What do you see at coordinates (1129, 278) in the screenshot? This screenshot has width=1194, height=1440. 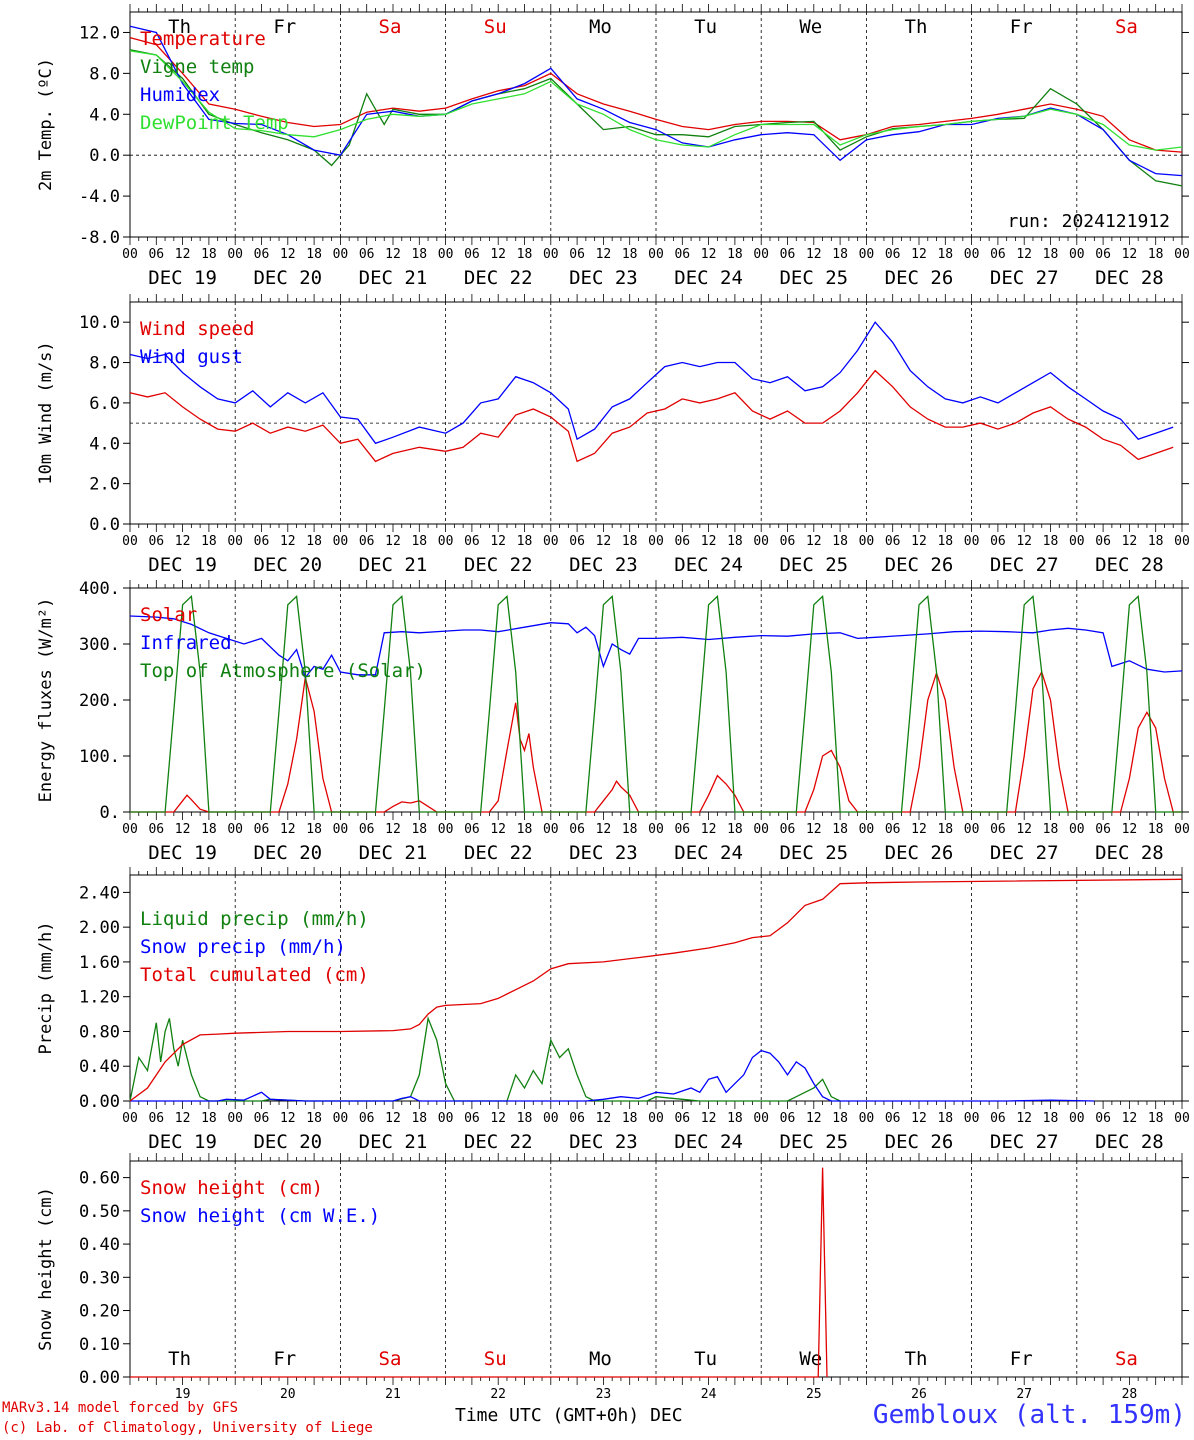 I see `panel-1-day-label: DEC 28` at bounding box center [1129, 278].